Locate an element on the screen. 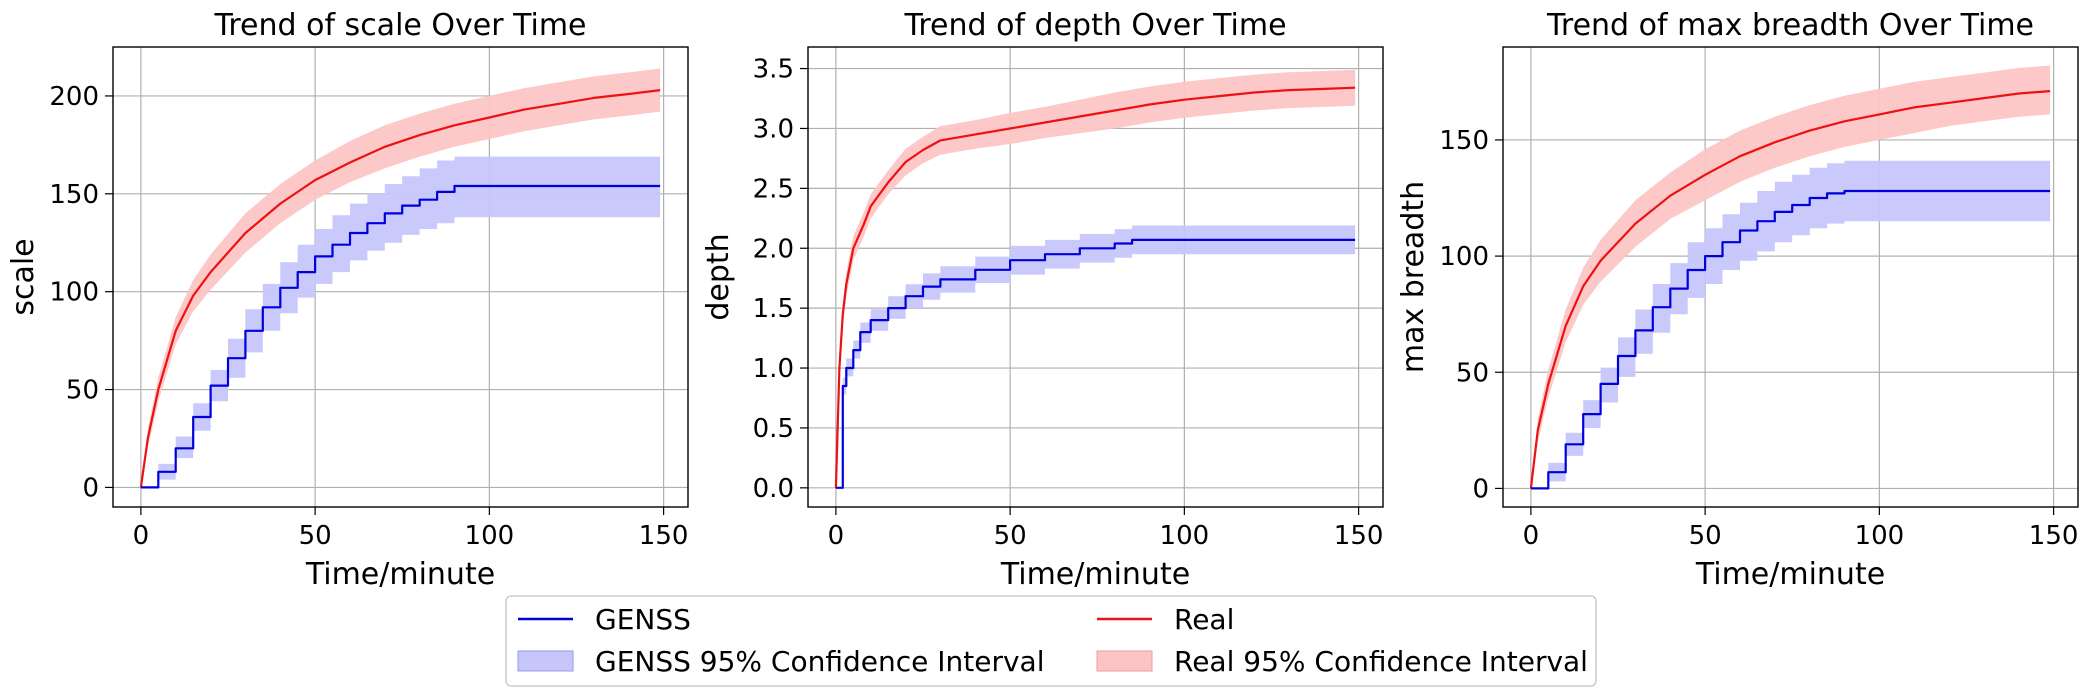 The width and height of the screenshot is (2100, 700). y-tick-label: 2.5 is located at coordinates (773, 189).